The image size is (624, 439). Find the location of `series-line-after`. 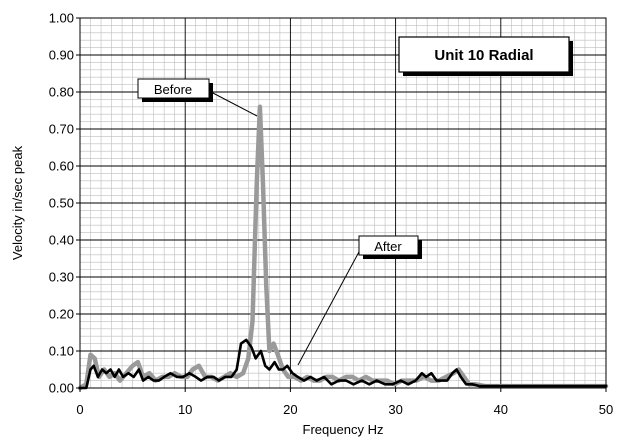

series-line-after is located at coordinates (343, 364).